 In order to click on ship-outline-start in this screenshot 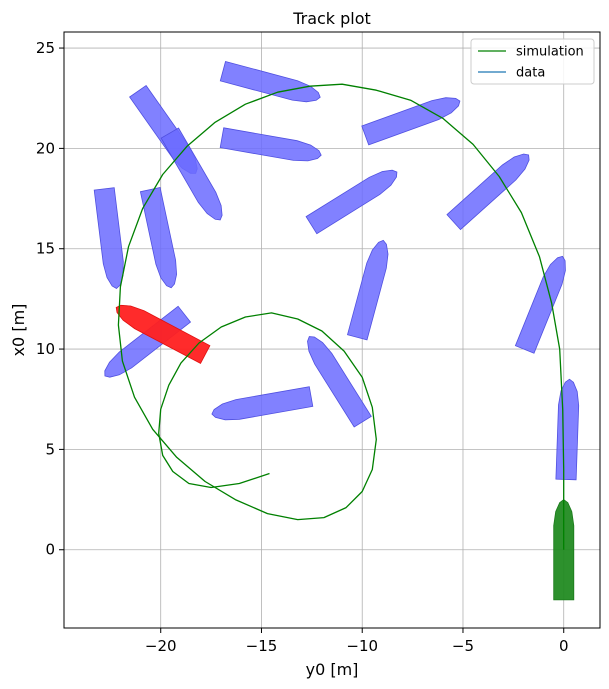, I will do `click(564, 550)`.